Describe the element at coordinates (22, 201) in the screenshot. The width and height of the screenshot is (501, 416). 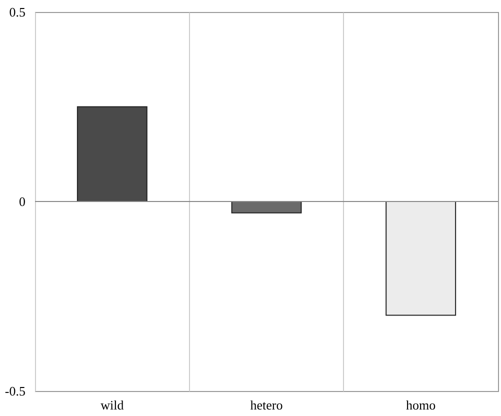
I see `y-tick-label: 0` at that location.